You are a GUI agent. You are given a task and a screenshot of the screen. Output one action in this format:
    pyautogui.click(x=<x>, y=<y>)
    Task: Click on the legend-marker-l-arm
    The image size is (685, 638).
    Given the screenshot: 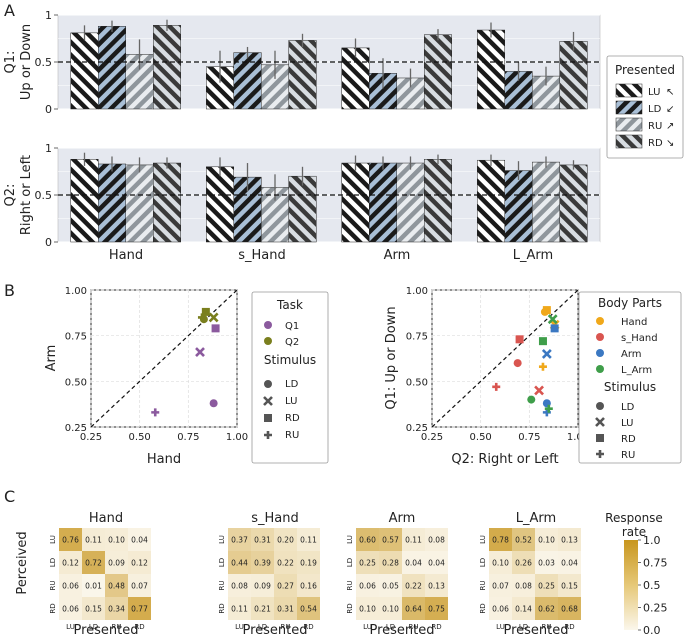 What is the action you would take?
    pyautogui.click(x=600, y=369)
    